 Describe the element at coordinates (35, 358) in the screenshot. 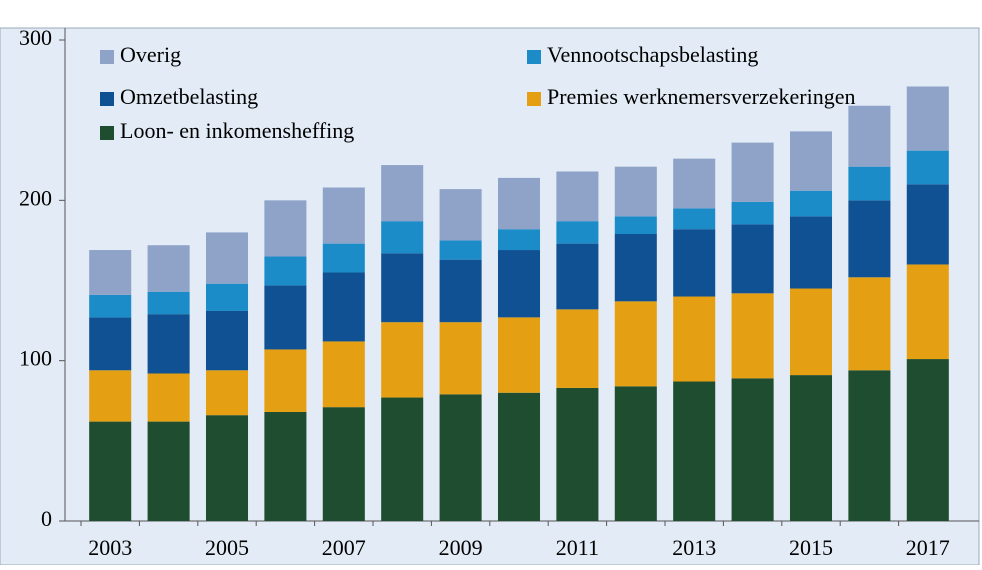

I see `y-tick-label: 100` at that location.